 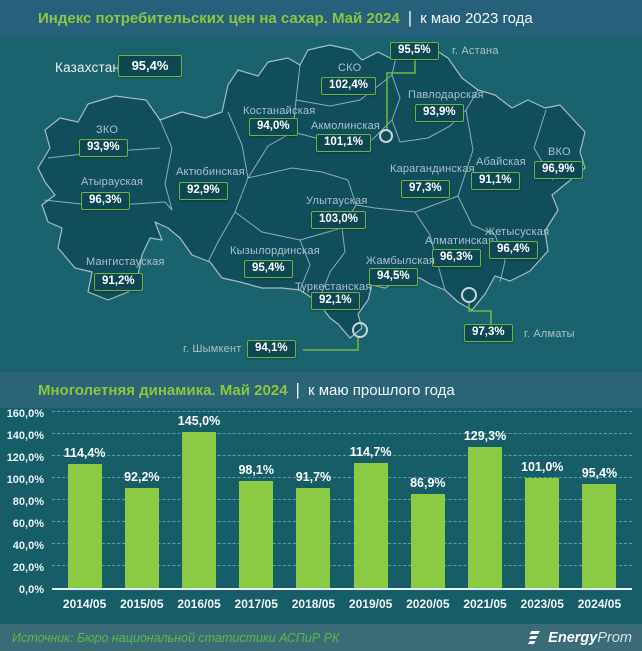 I want to click on region-label-almaty_region: Алматинская, so click(x=460, y=241).